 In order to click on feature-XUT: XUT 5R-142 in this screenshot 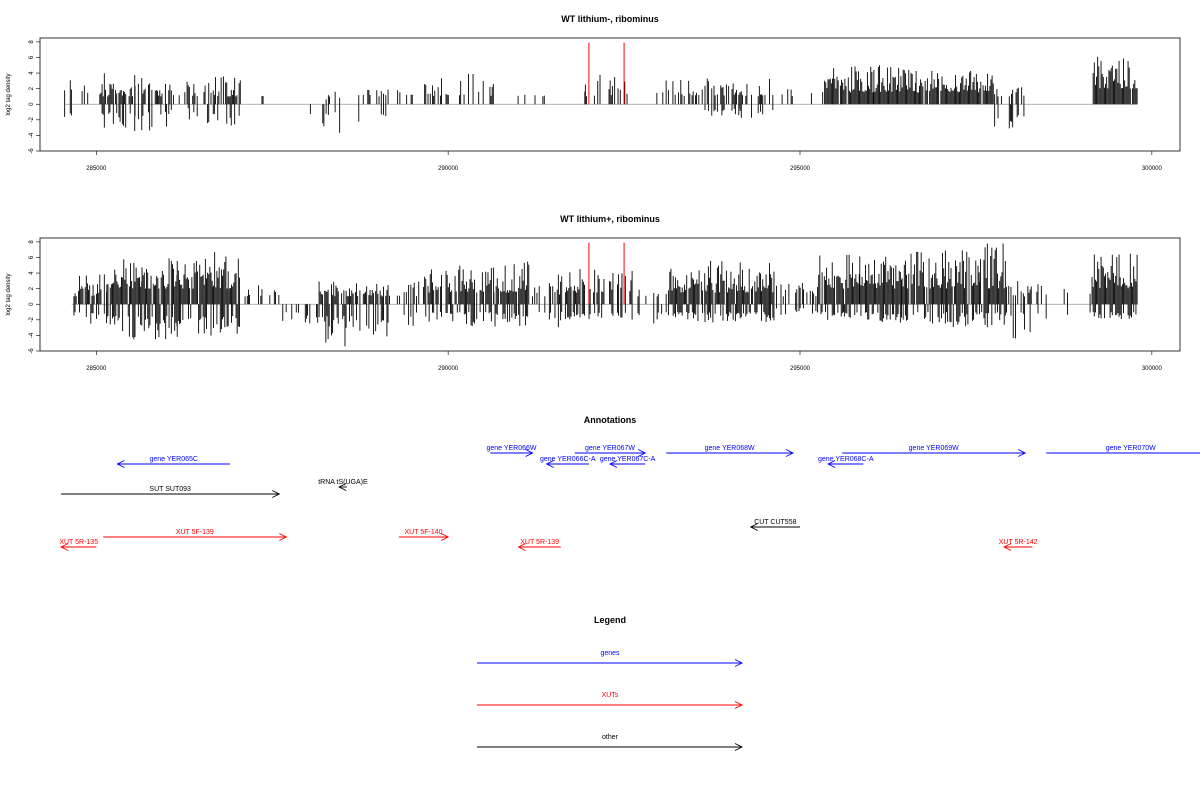, I will do `click(1018, 545)`.